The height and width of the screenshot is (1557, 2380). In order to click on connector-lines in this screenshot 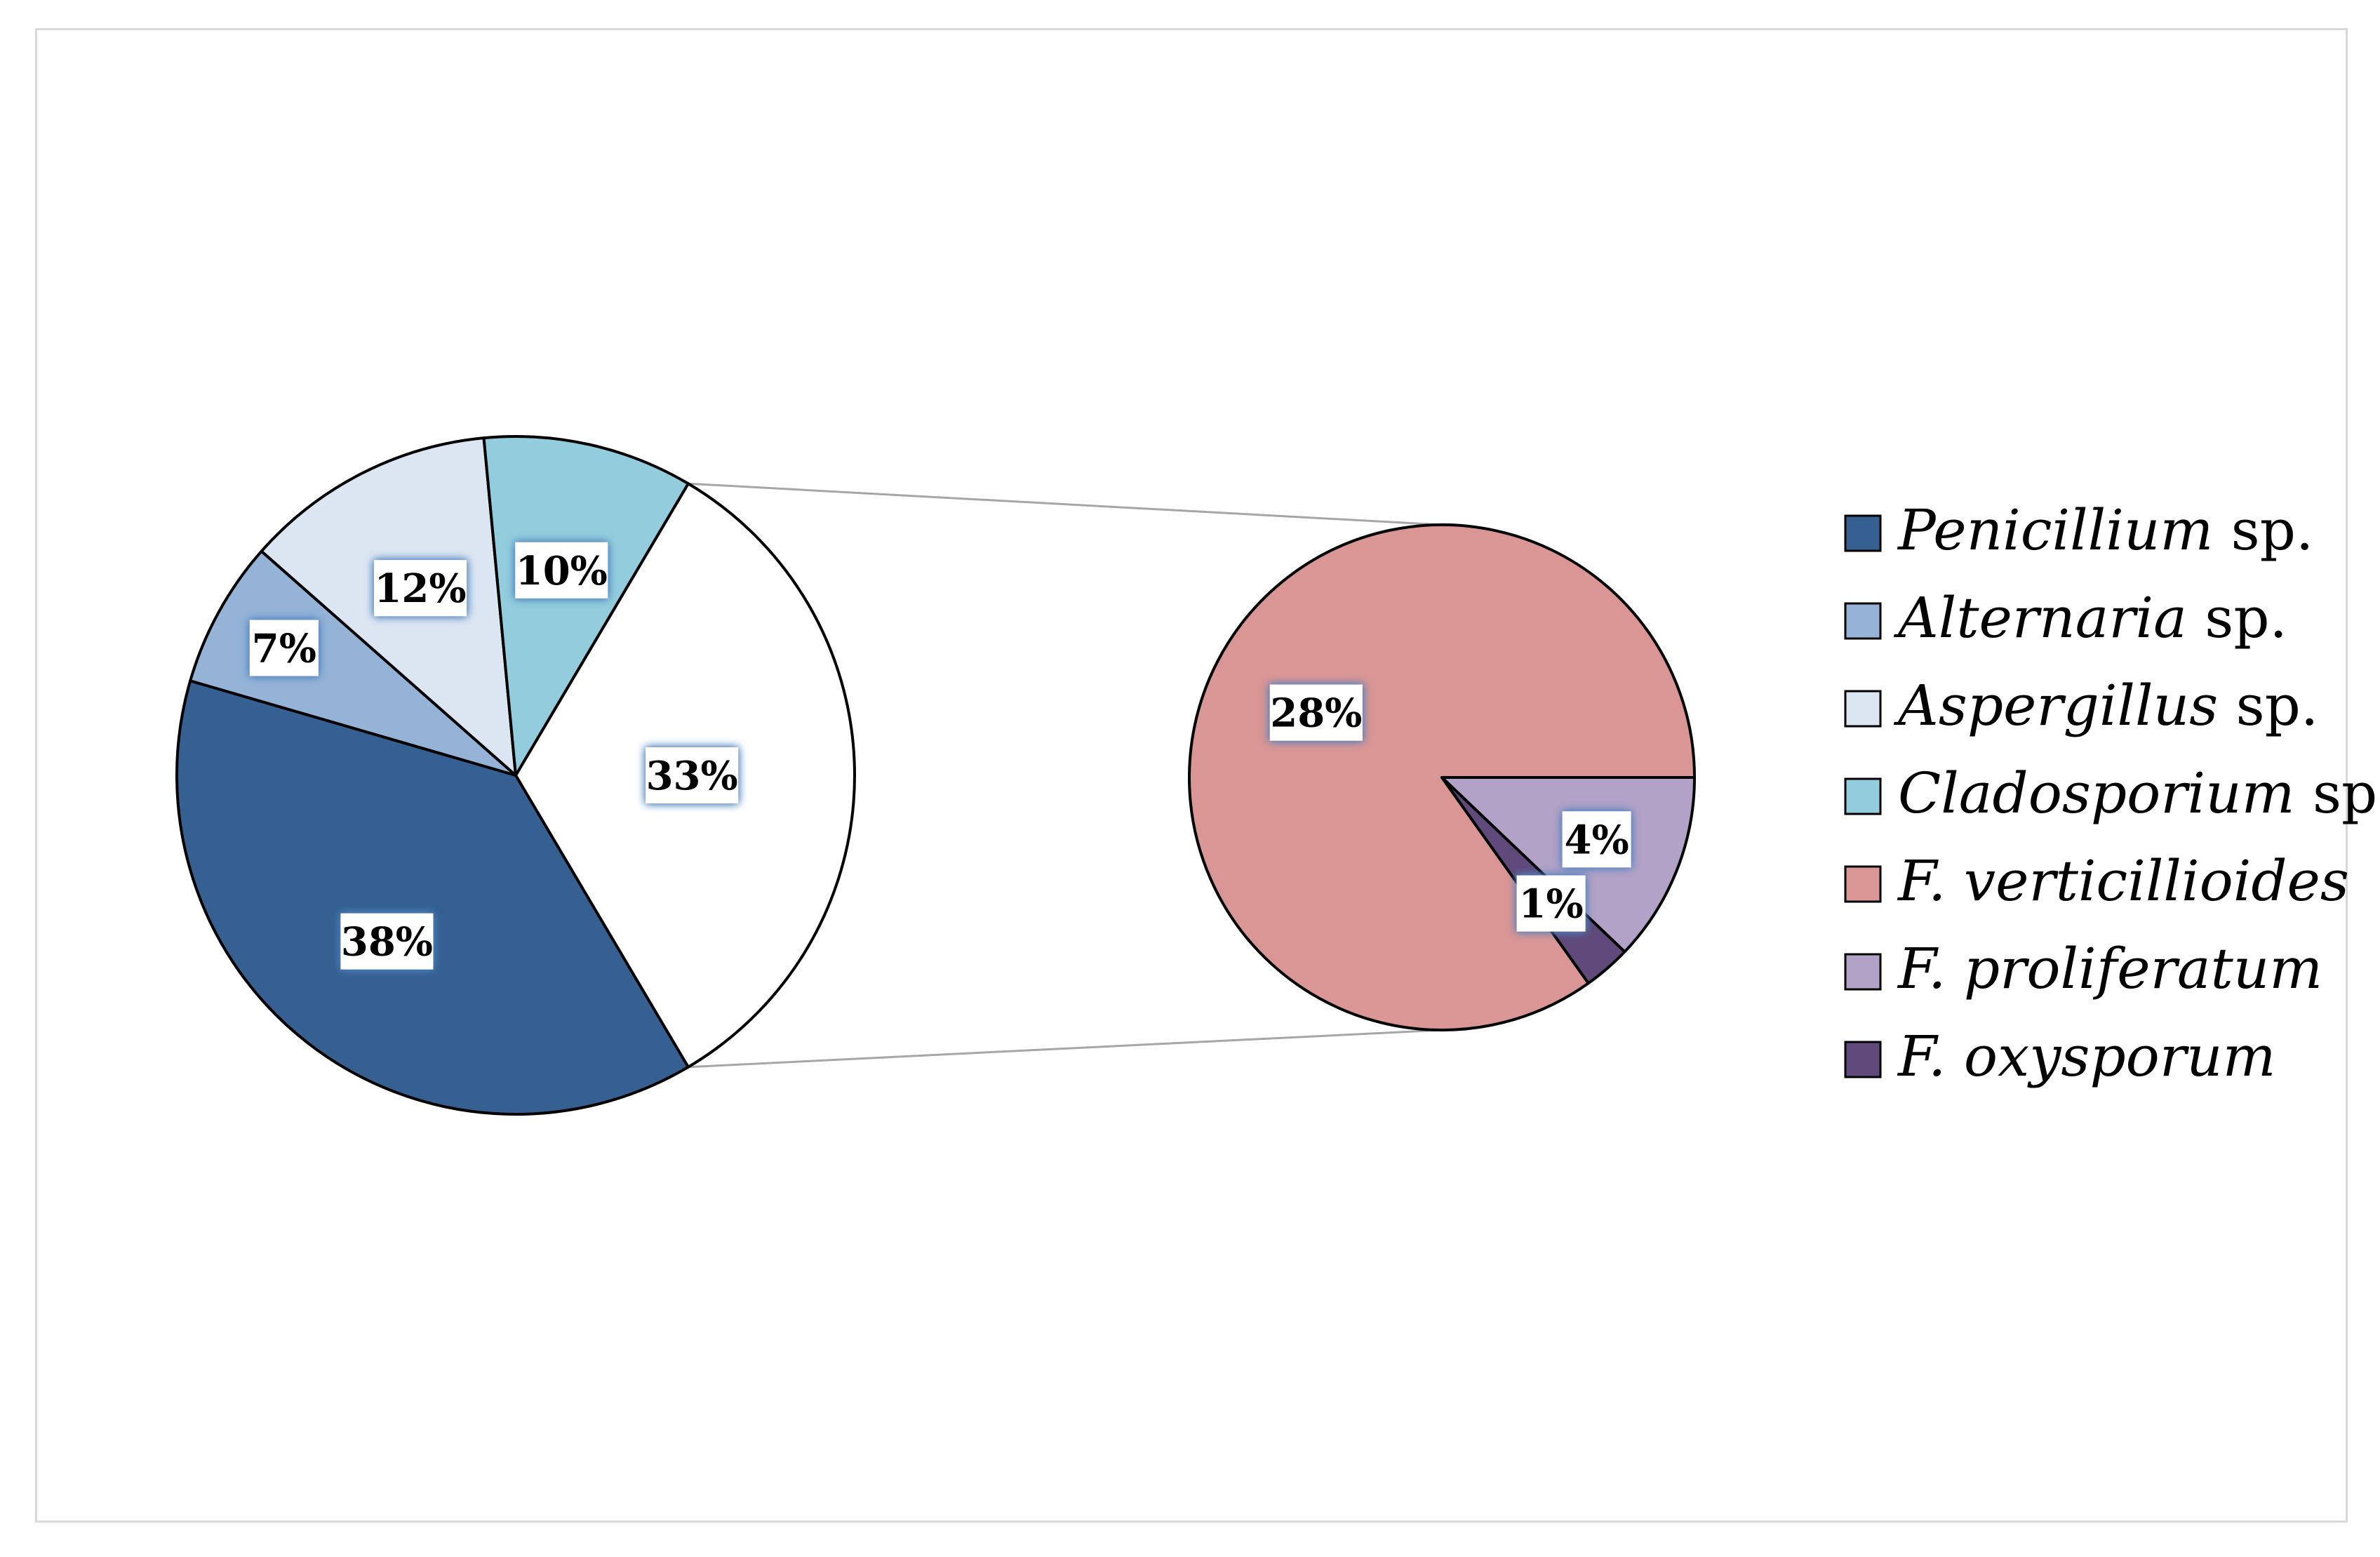, I will do `click(1065, 775)`.